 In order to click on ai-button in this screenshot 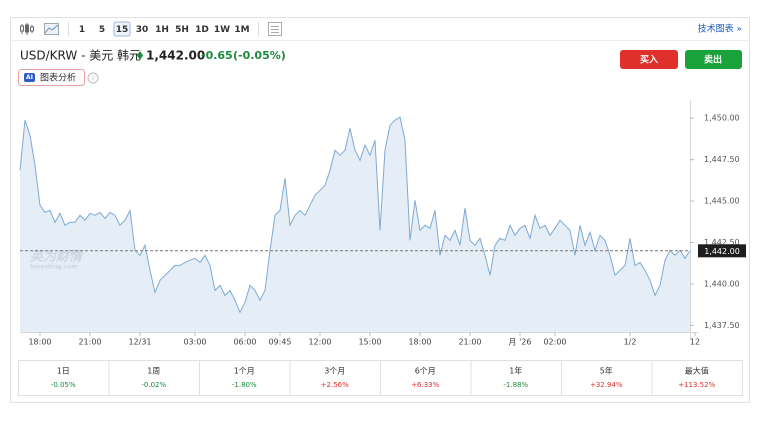, I will do `click(51, 77)`.